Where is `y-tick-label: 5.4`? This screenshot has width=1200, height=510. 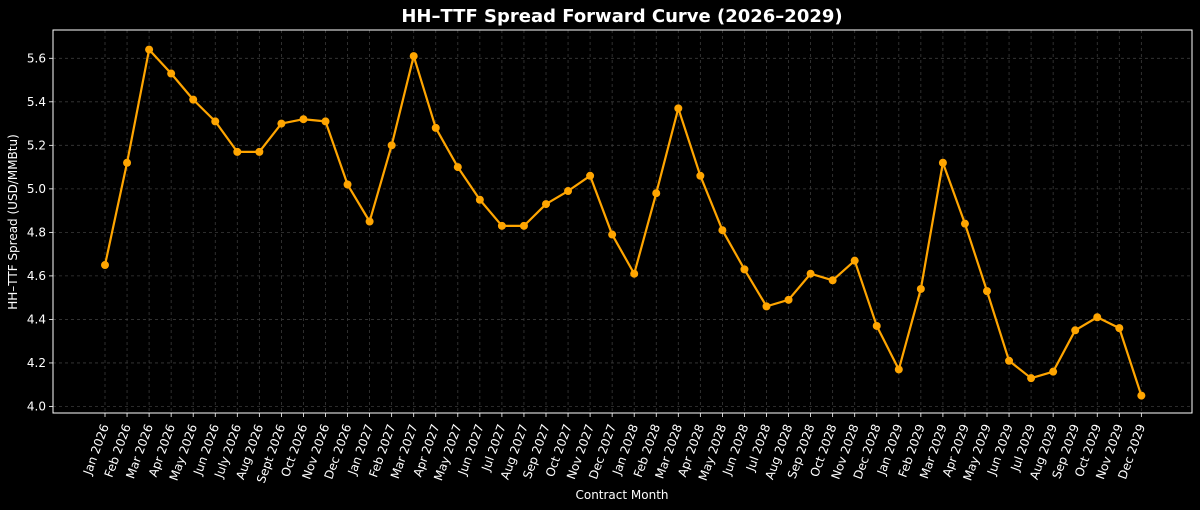
y-tick-label: 5.4 is located at coordinates (36, 102).